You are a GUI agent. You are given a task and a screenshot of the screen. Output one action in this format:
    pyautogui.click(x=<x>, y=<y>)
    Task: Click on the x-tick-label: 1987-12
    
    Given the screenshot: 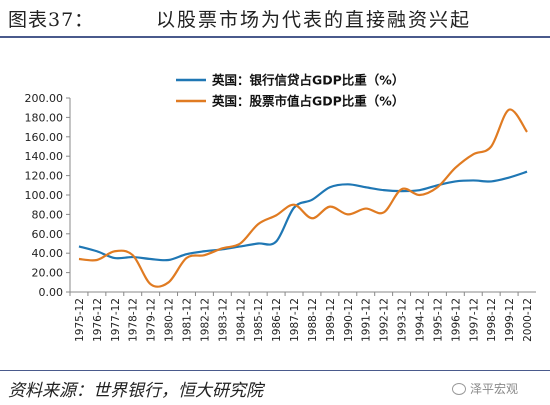 What is the action you would take?
    pyautogui.click(x=295, y=320)
    